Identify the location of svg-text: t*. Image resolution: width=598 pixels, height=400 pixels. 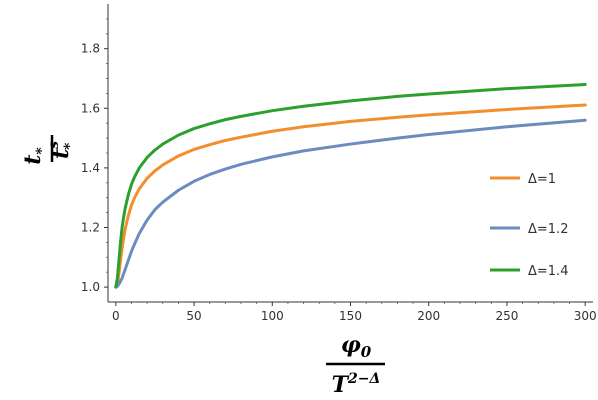
(35, 156).